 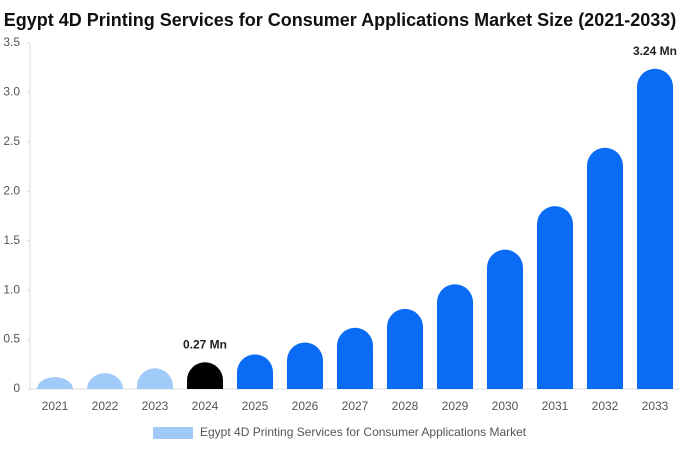 I want to click on x-tick-label: 2032, so click(x=605, y=406).